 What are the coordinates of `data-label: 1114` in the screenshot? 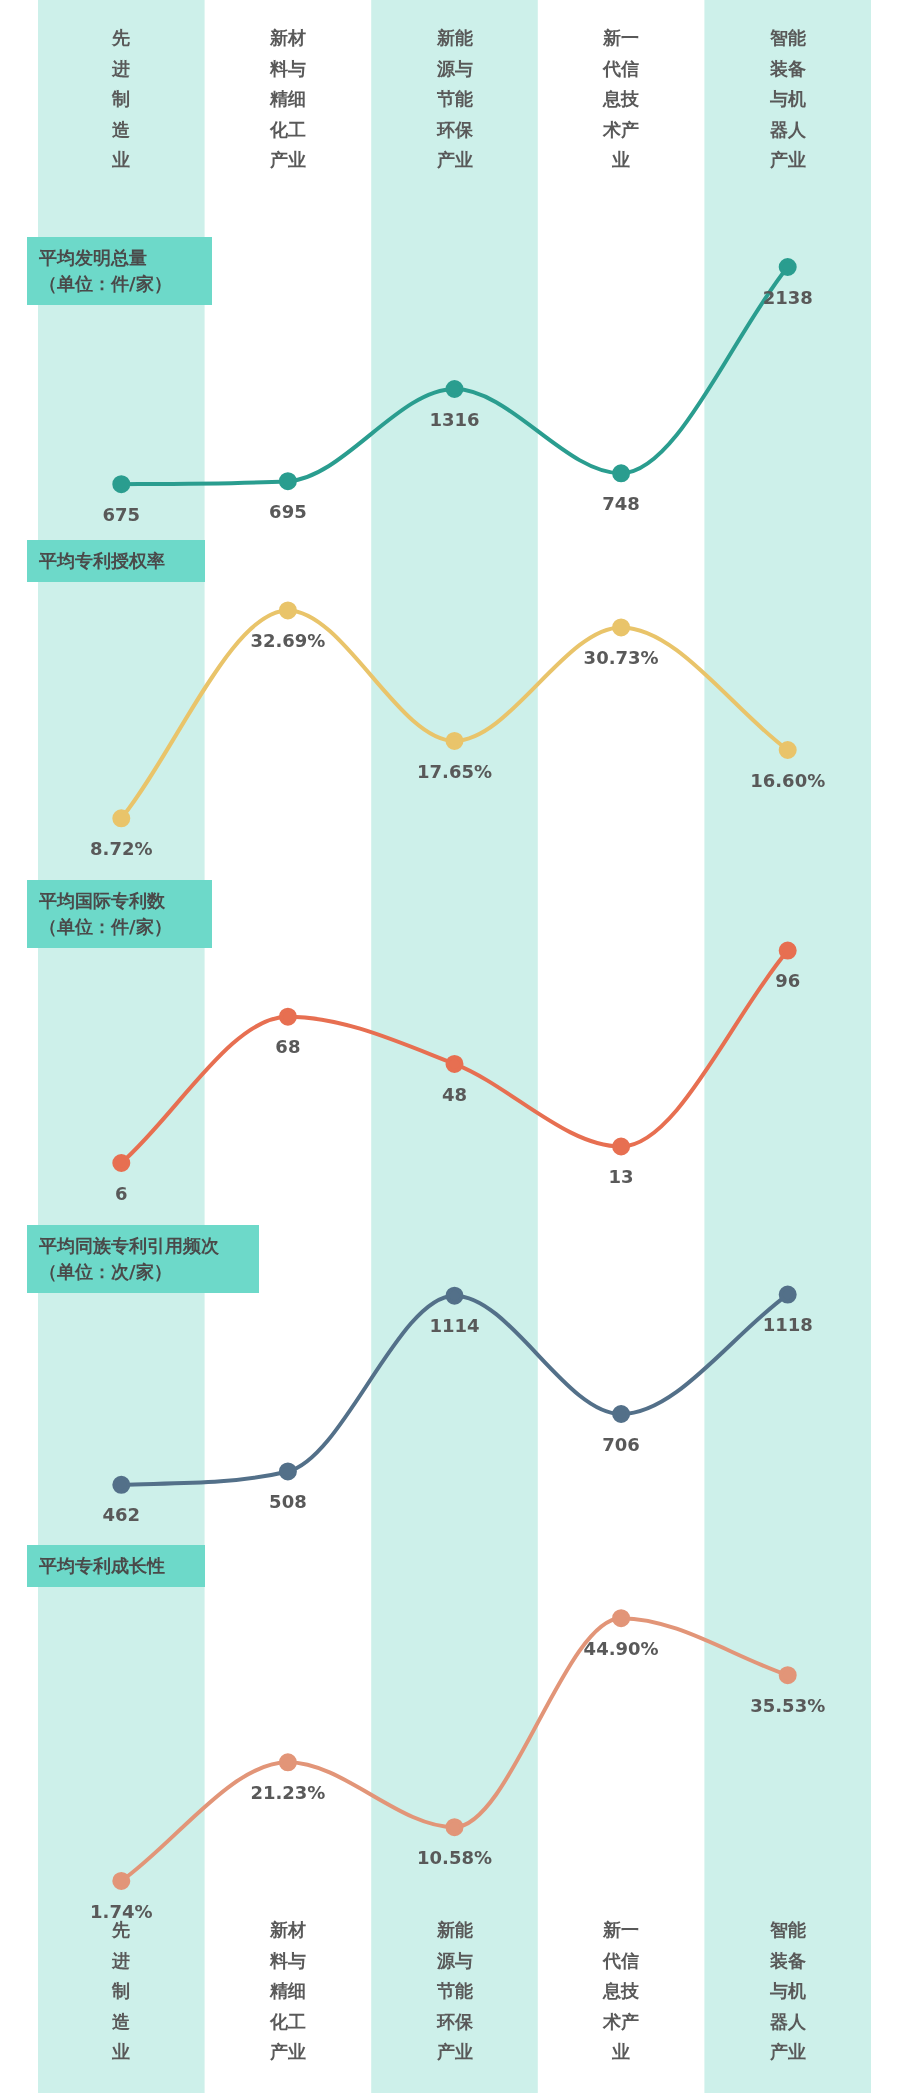 It's located at (454, 1326).